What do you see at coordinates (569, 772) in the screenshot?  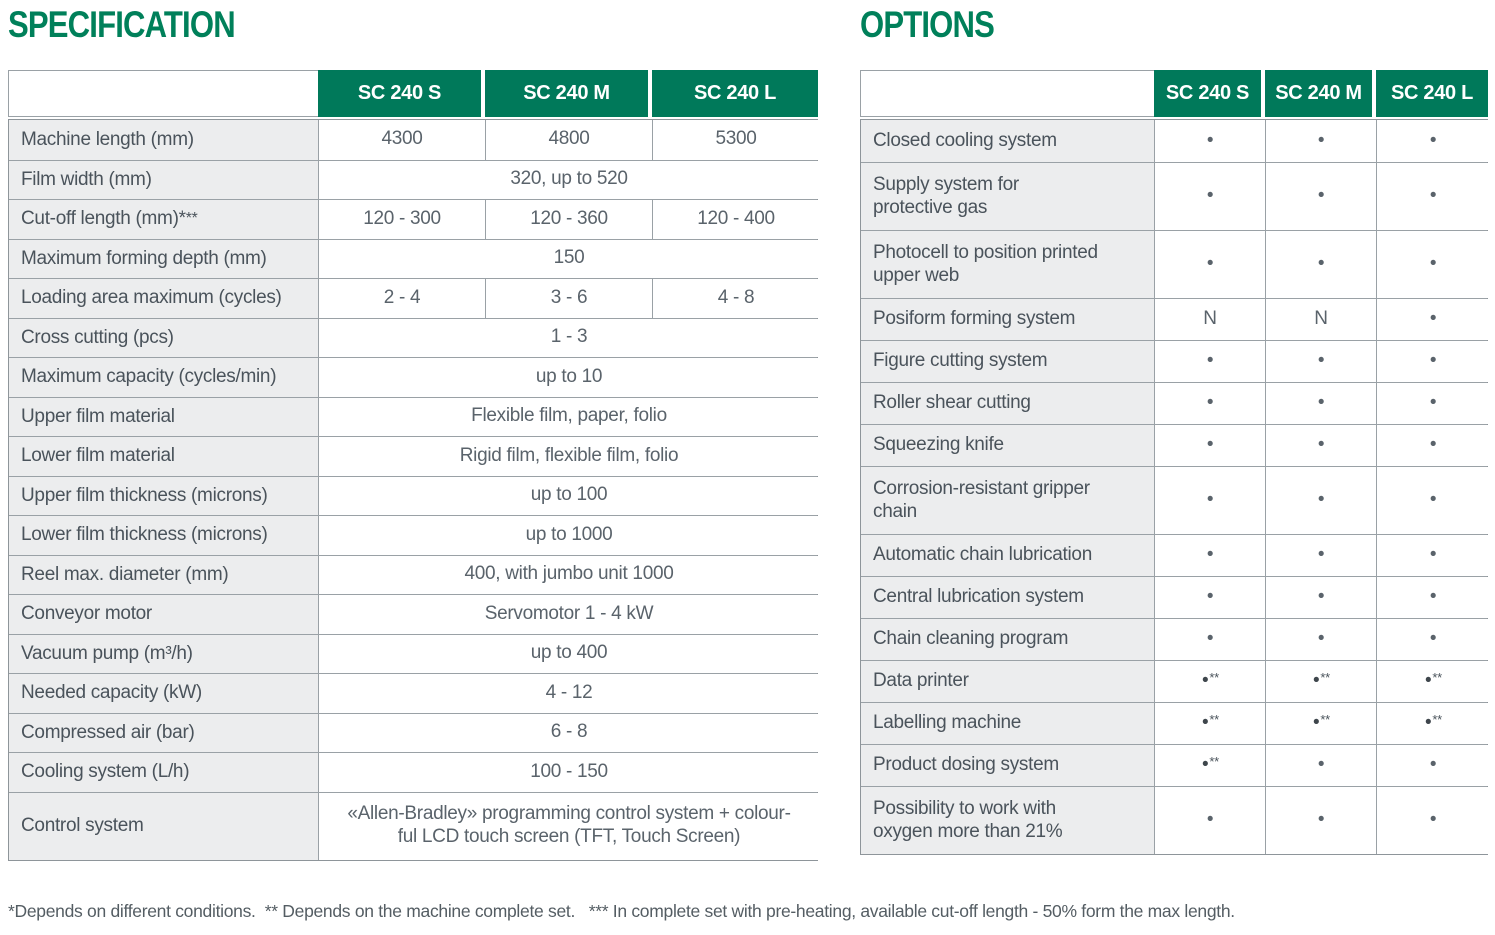 I see `spec-value-cell-spanning: 100 - 150` at bounding box center [569, 772].